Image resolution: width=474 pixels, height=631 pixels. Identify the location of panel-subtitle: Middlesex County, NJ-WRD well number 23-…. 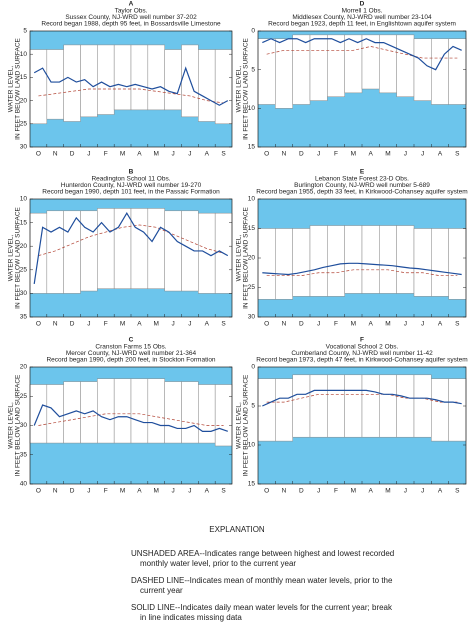
(362, 17).